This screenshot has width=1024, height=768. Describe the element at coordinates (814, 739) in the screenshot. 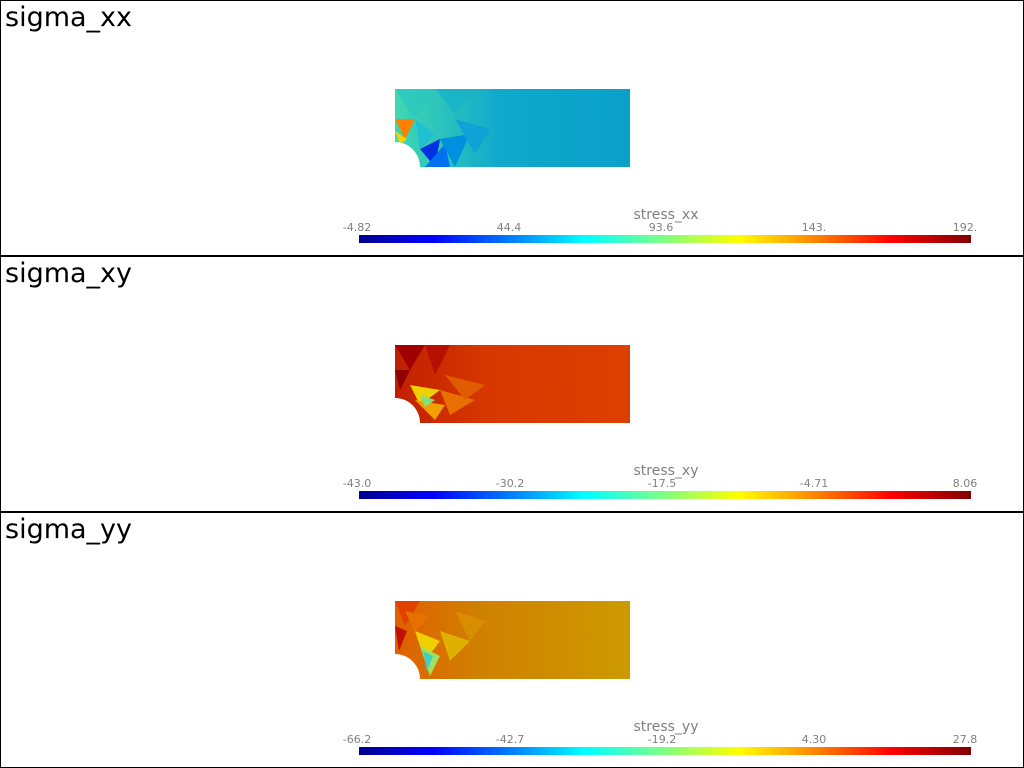

I see `colorbar-tick: 4.30` at that location.